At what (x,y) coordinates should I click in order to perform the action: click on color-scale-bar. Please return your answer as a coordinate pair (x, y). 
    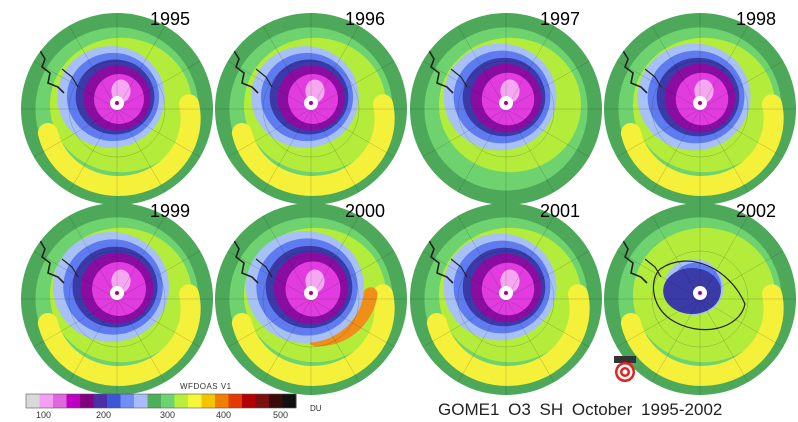
    Looking at the image, I should click on (161, 401).